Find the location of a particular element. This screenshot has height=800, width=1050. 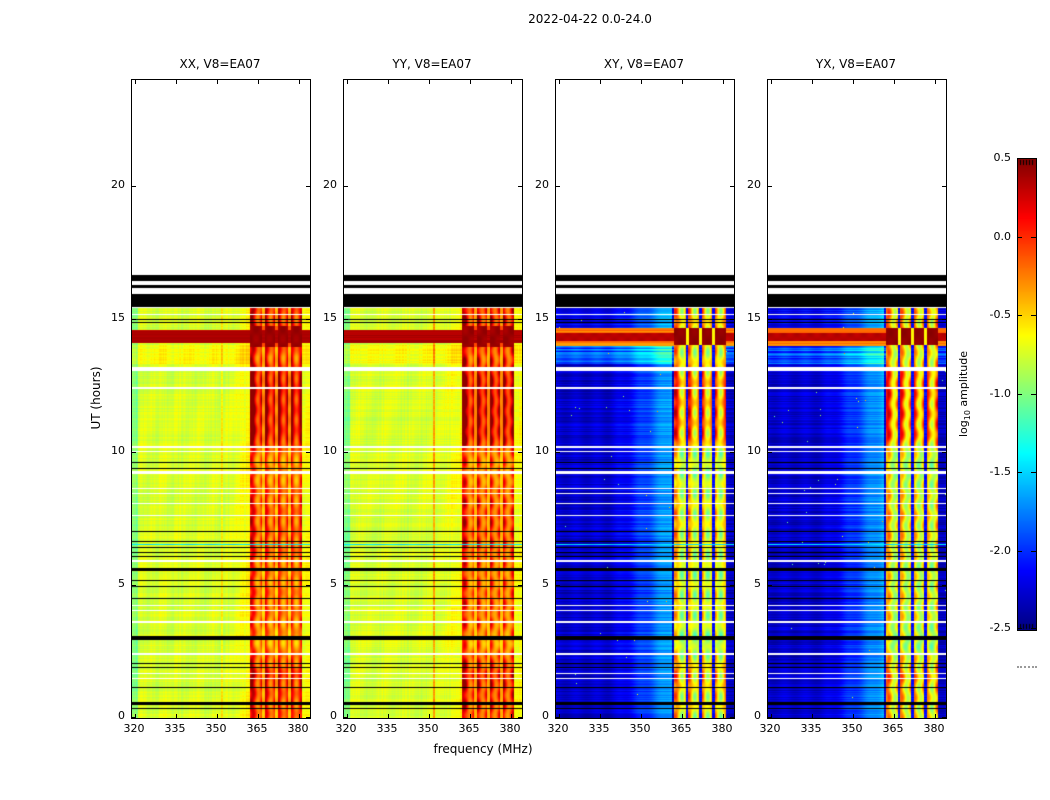

figure-title: 2022-04-22 0.0-24.0 is located at coordinates (590, 19).